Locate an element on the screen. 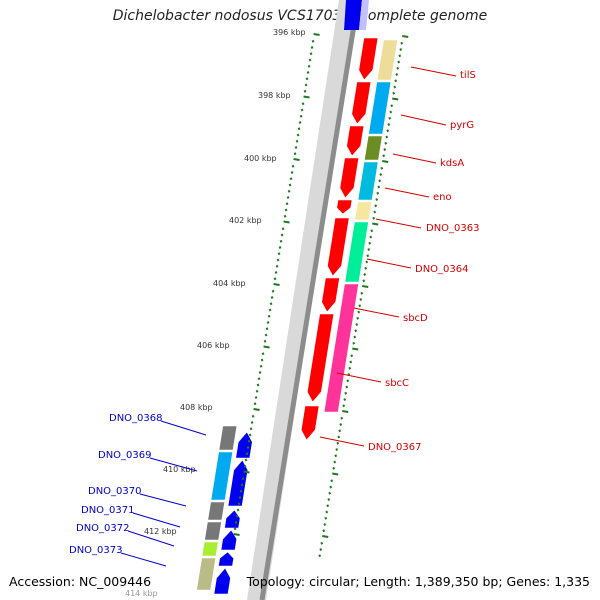 The width and height of the screenshot is (600, 600). gene-label-dno-0371: DNO_0371 is located at coordinates (108, 510).